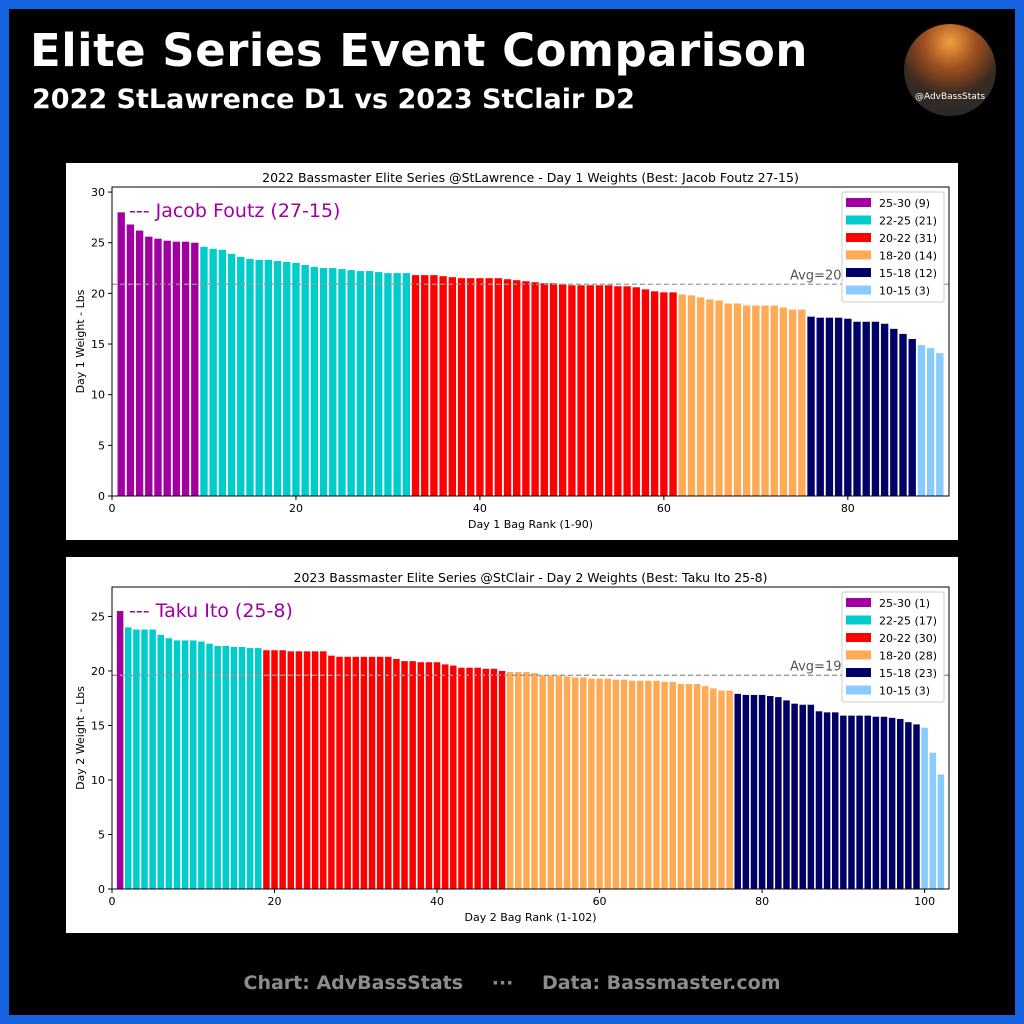  What do you see at coordinates (908, 621) in the screenshot?
I see `legend-label: 22-25 (17)` at bounding box center [908, 621].